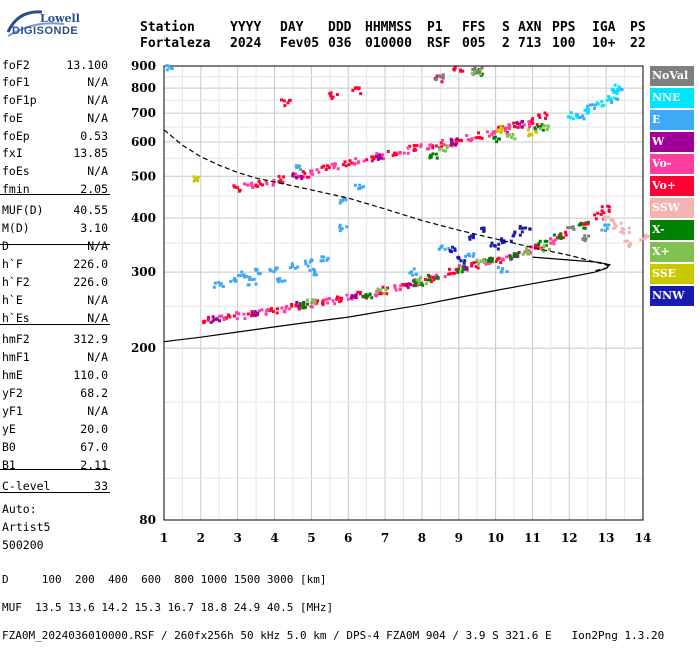  What do you see at coordinates (16, 318) in the screenshot?
I see `param-name: h`Es` at bounding box center [16, 318].